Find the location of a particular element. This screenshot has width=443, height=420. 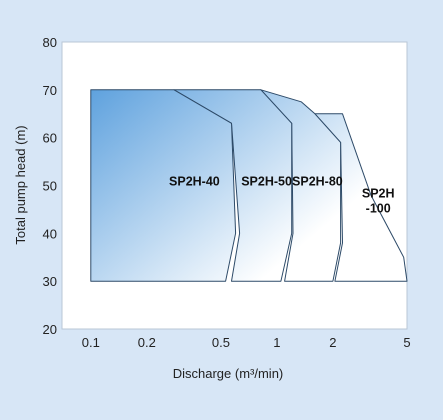

y-tick-label: 30 is located at coordinates (50, 281).